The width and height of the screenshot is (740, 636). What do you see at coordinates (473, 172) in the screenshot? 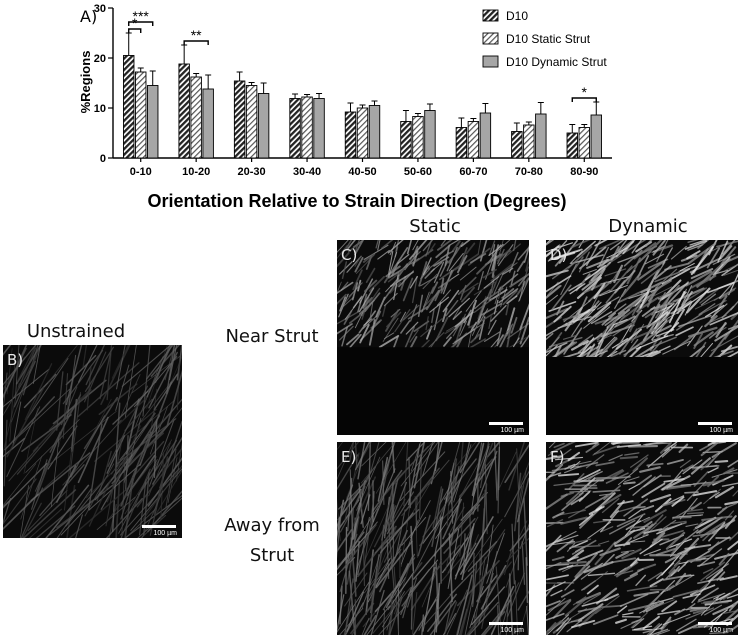
I see `x-tick-label: 60-70` at bounding box center [473, 172].